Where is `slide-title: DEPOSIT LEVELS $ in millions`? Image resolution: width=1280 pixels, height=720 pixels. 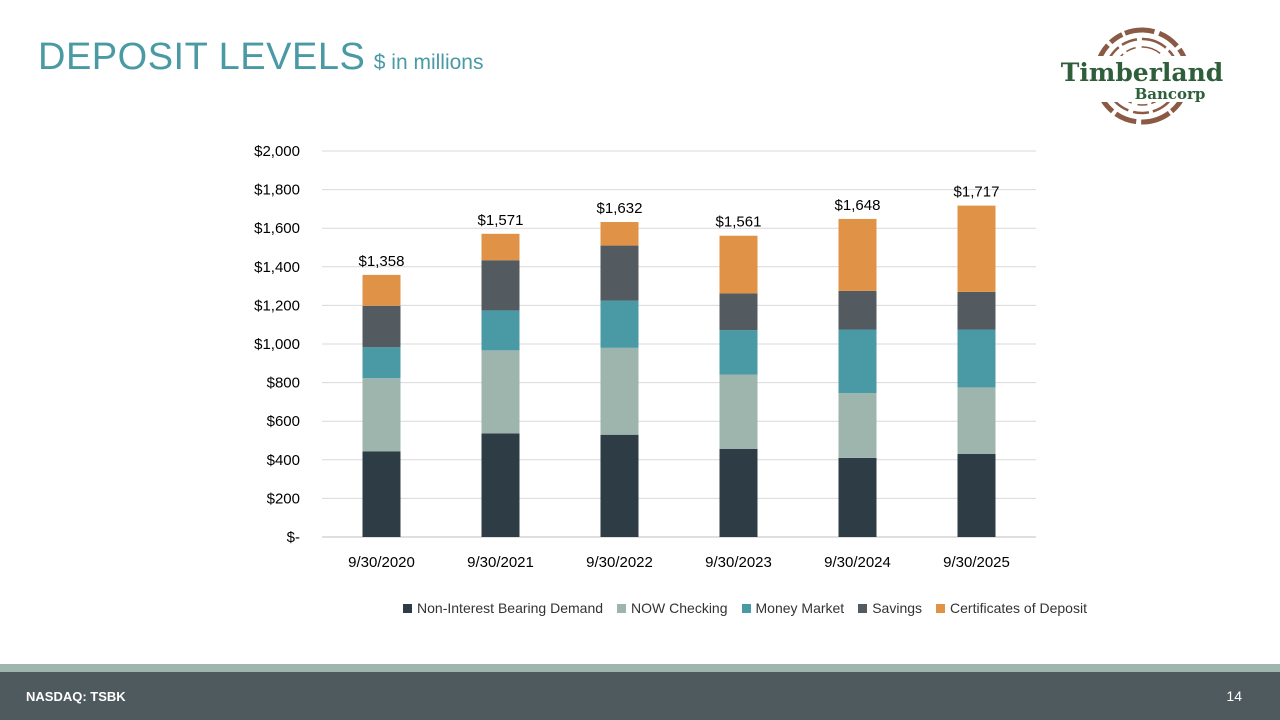
slide-title: DEPOSIT LEVELS $ in millions is located at coordinates (261, 57).